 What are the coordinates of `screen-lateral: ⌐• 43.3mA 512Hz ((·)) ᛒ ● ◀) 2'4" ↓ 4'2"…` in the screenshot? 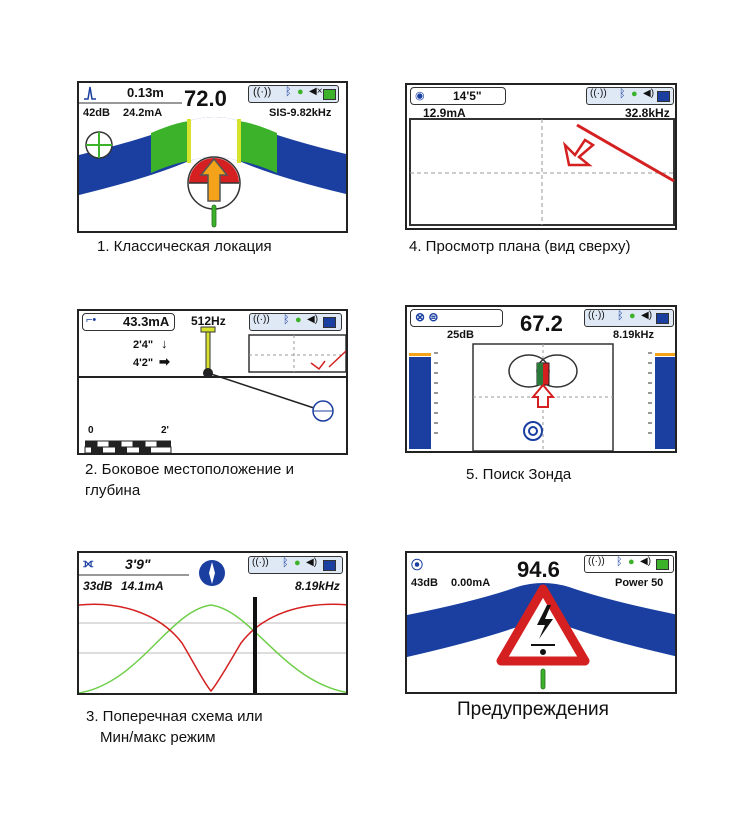 It's located at (212, 382).